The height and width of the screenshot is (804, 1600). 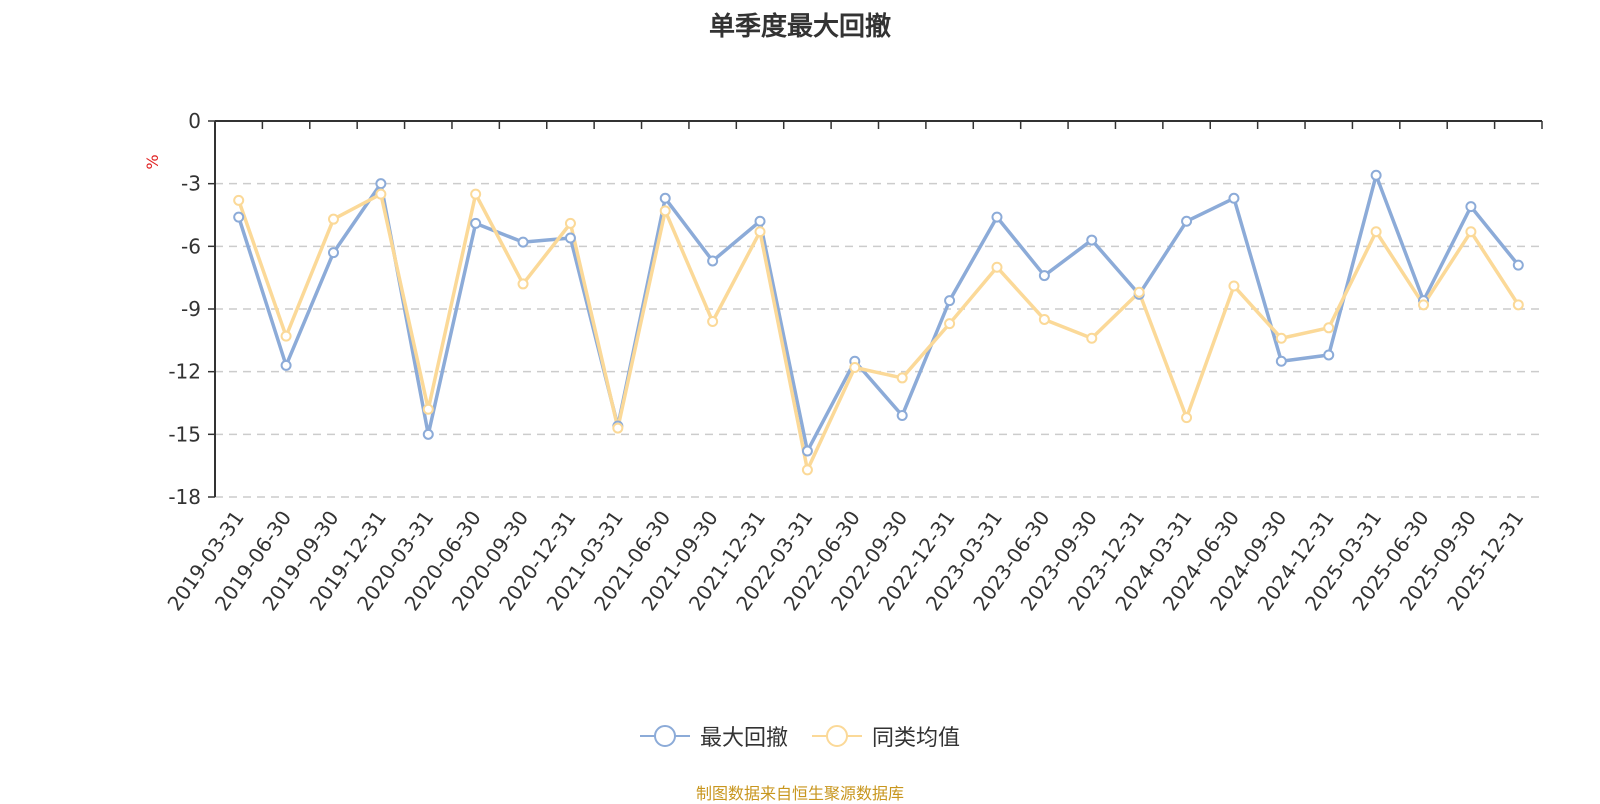 What do you see at coordinates (194, 121) in the screenshot?
I see `y-tick-label: 0` at bounding box center [194, 121].